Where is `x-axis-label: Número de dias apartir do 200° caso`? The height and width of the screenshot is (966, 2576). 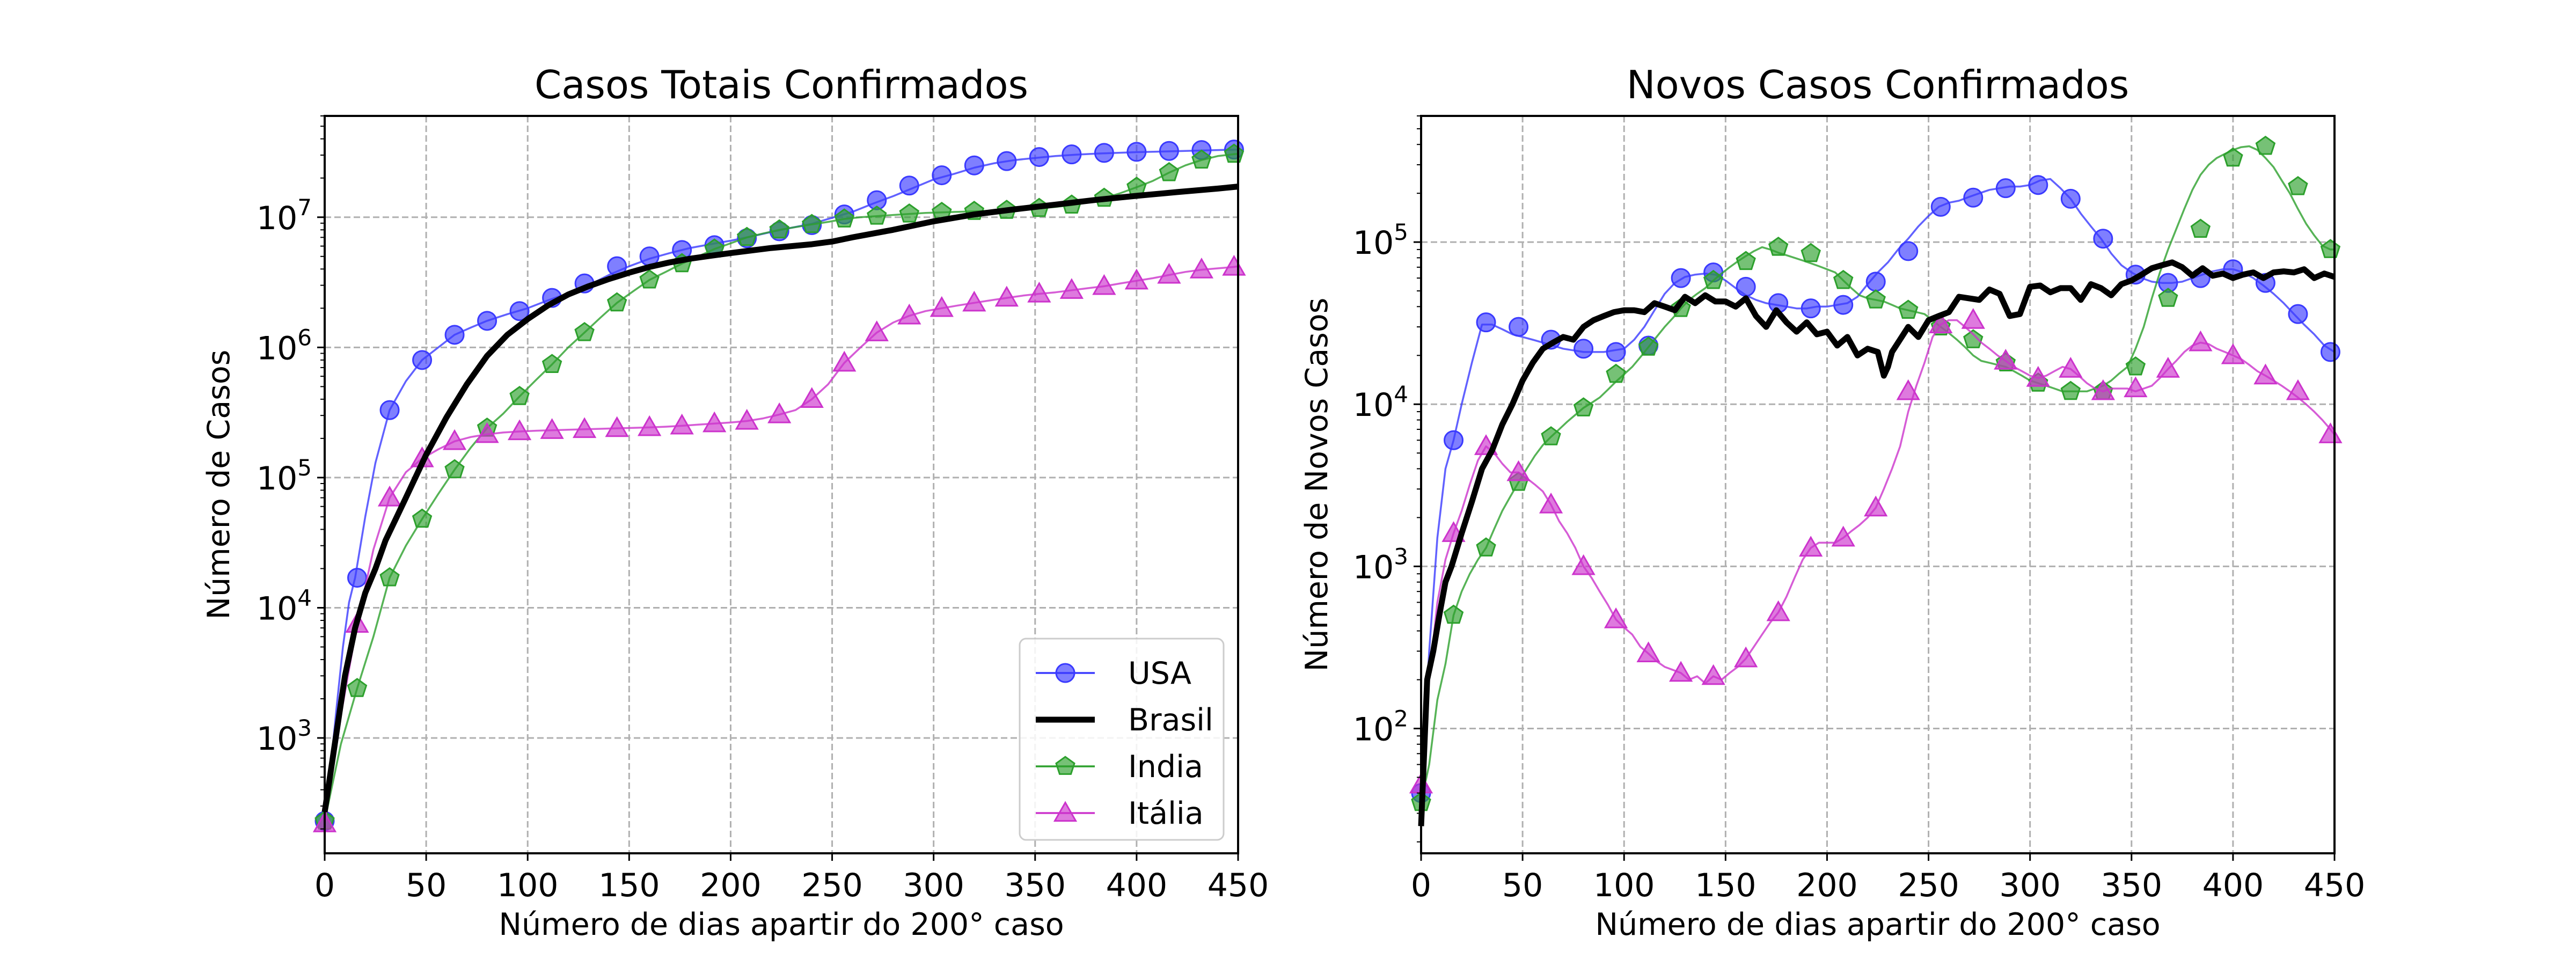
x-axis-label: Número de dias apartir do 200° caso is located at coordinates (1877, 924).